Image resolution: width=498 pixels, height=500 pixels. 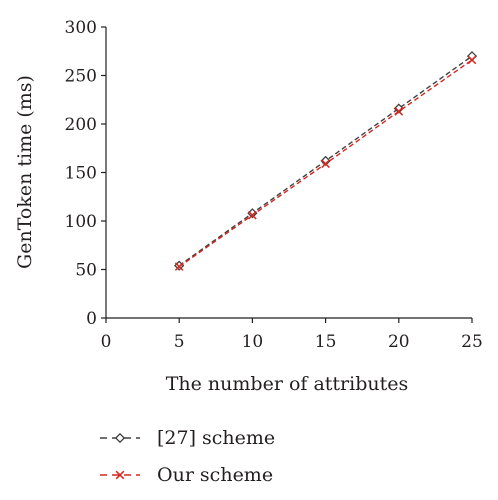 What do you see at coordinates (91, 319) in the screenshot?
I see `y-tick-label: 0` at bounding box center [91, 319].